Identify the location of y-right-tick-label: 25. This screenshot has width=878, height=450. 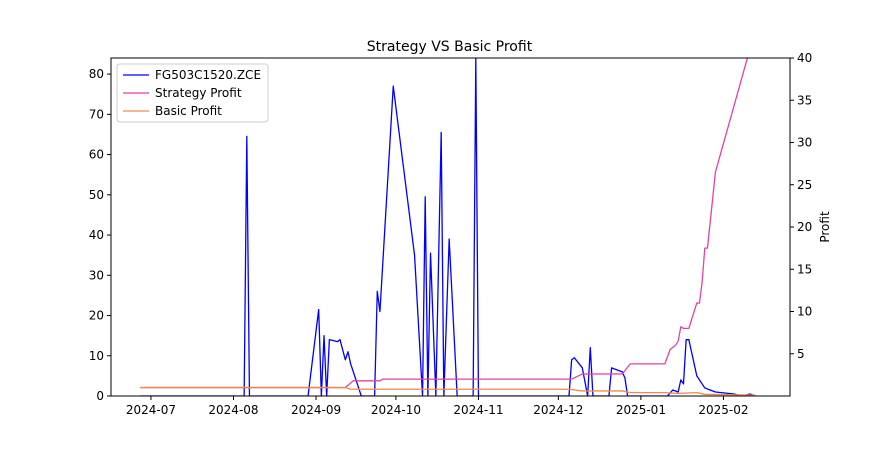
(804, 185).